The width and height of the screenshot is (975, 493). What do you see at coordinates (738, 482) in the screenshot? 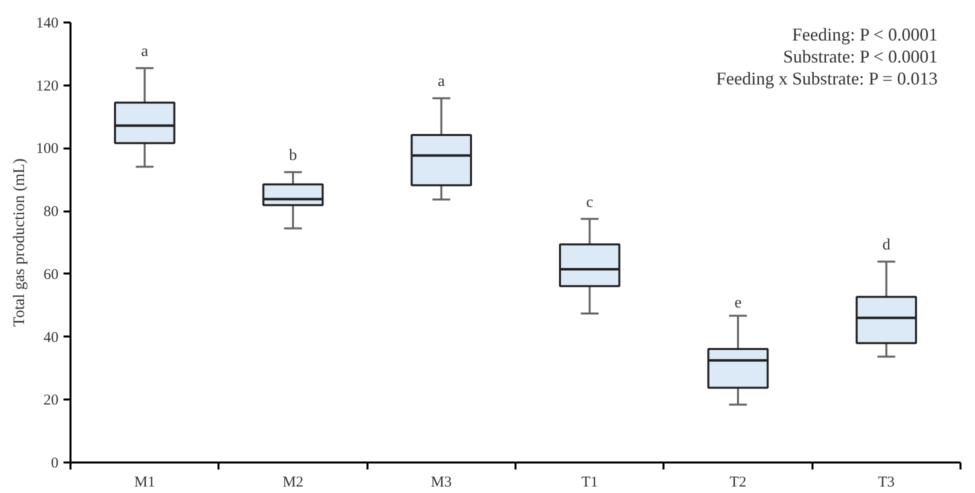
I see `x-tick-label: T2` at bounding box center [738, 482].